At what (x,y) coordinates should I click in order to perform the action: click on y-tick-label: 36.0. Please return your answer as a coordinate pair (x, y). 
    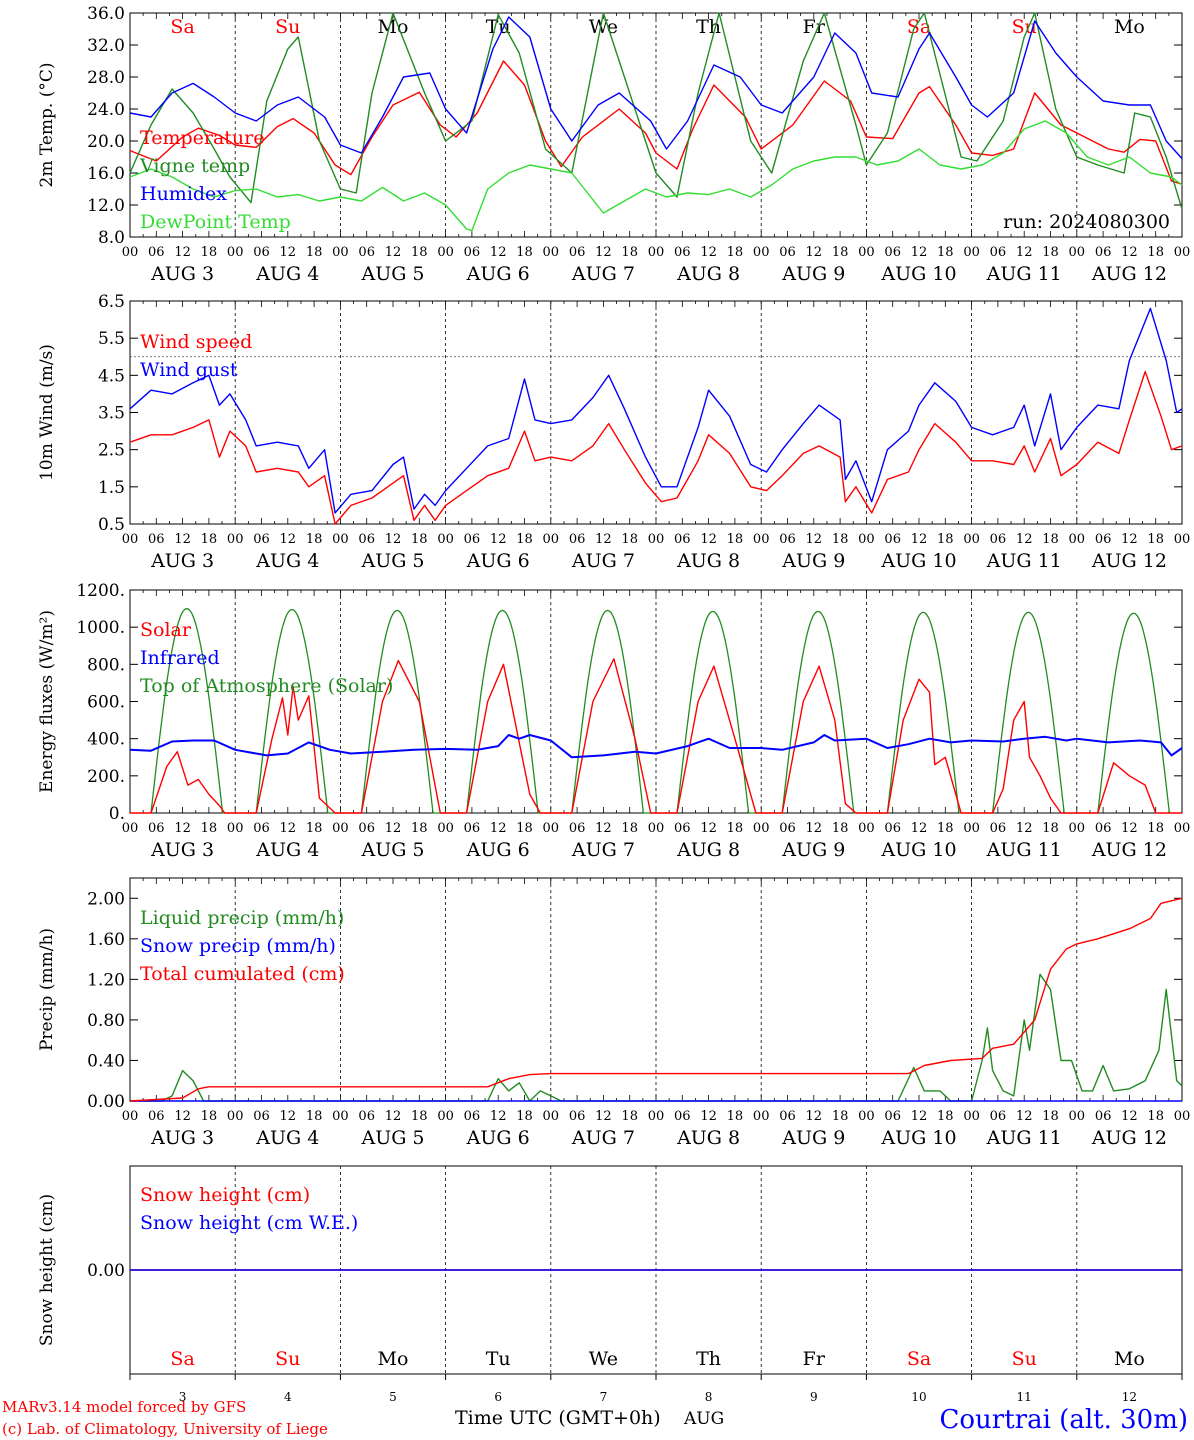
    Looking at the image, I should click on (106, 14).